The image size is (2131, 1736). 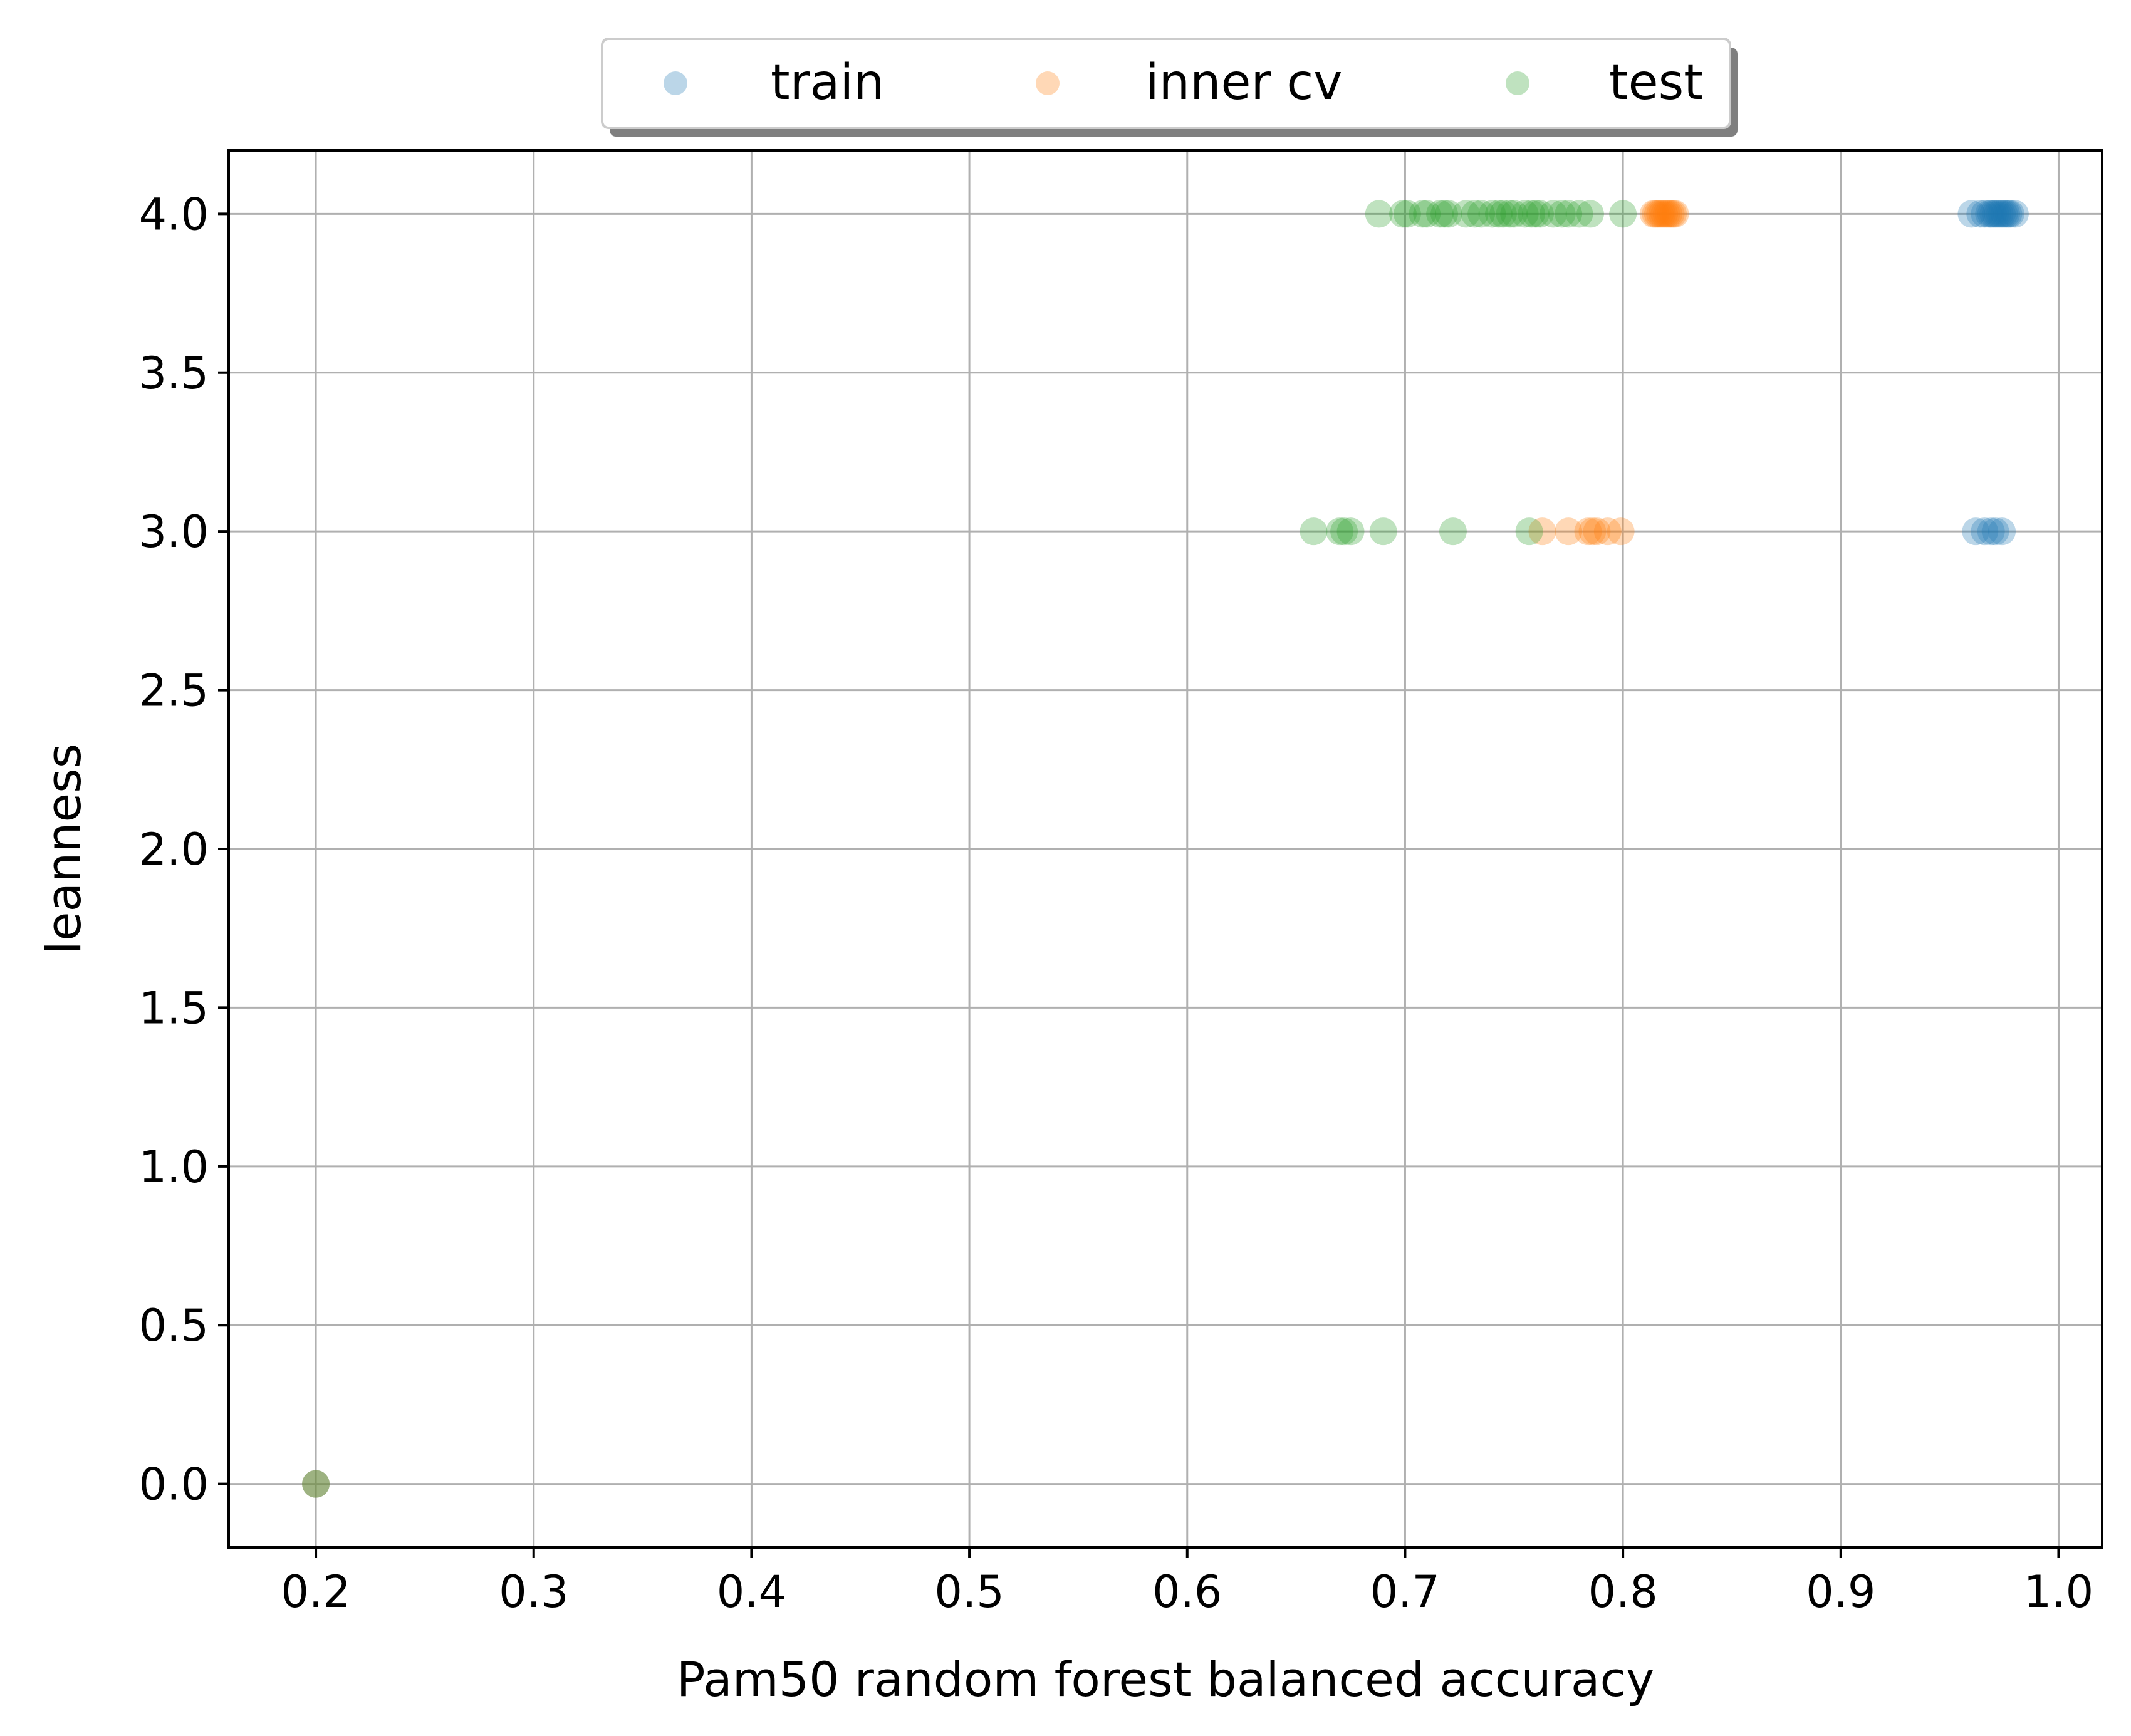 What do you see at coordinates (174, 373) in the screenshot?
I see `y-tick-label: 3.5` at bounding box center [174, 373].